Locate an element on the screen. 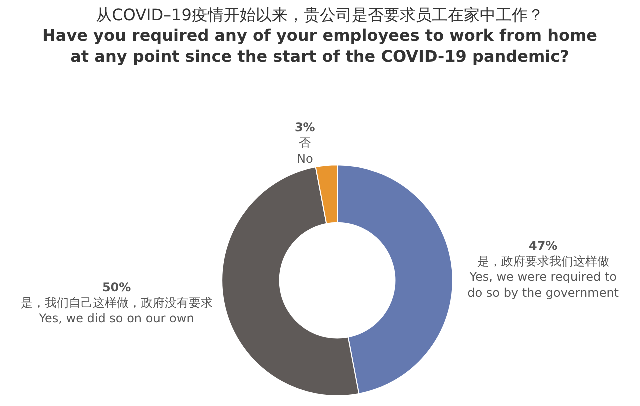  slice-label: 是，我们自己这样做，政府没有要求 Yes, we did so on our own is located at coordinates (116, 311).